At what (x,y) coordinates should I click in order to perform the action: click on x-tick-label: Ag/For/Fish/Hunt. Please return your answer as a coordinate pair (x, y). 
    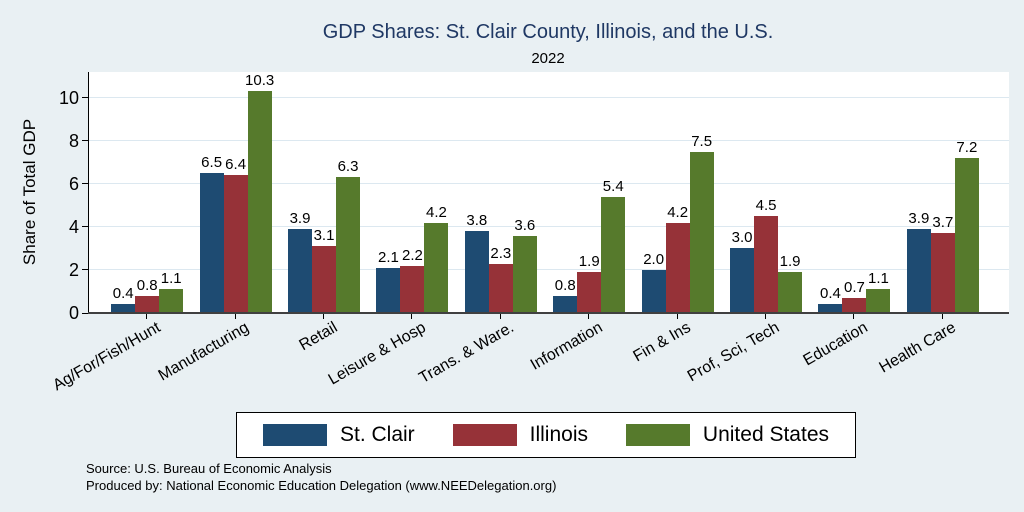
    Looking at the image, I should click on (107, 357).